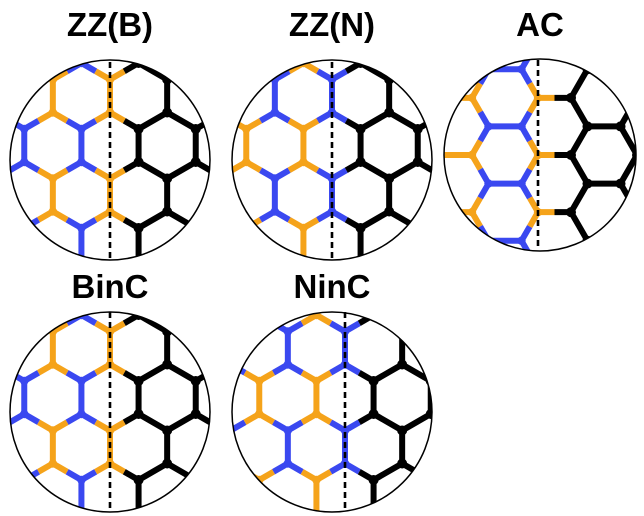 The height and width of the screenshot is (516, 644). I want to click on view-circle-binc, so click(110, 412).